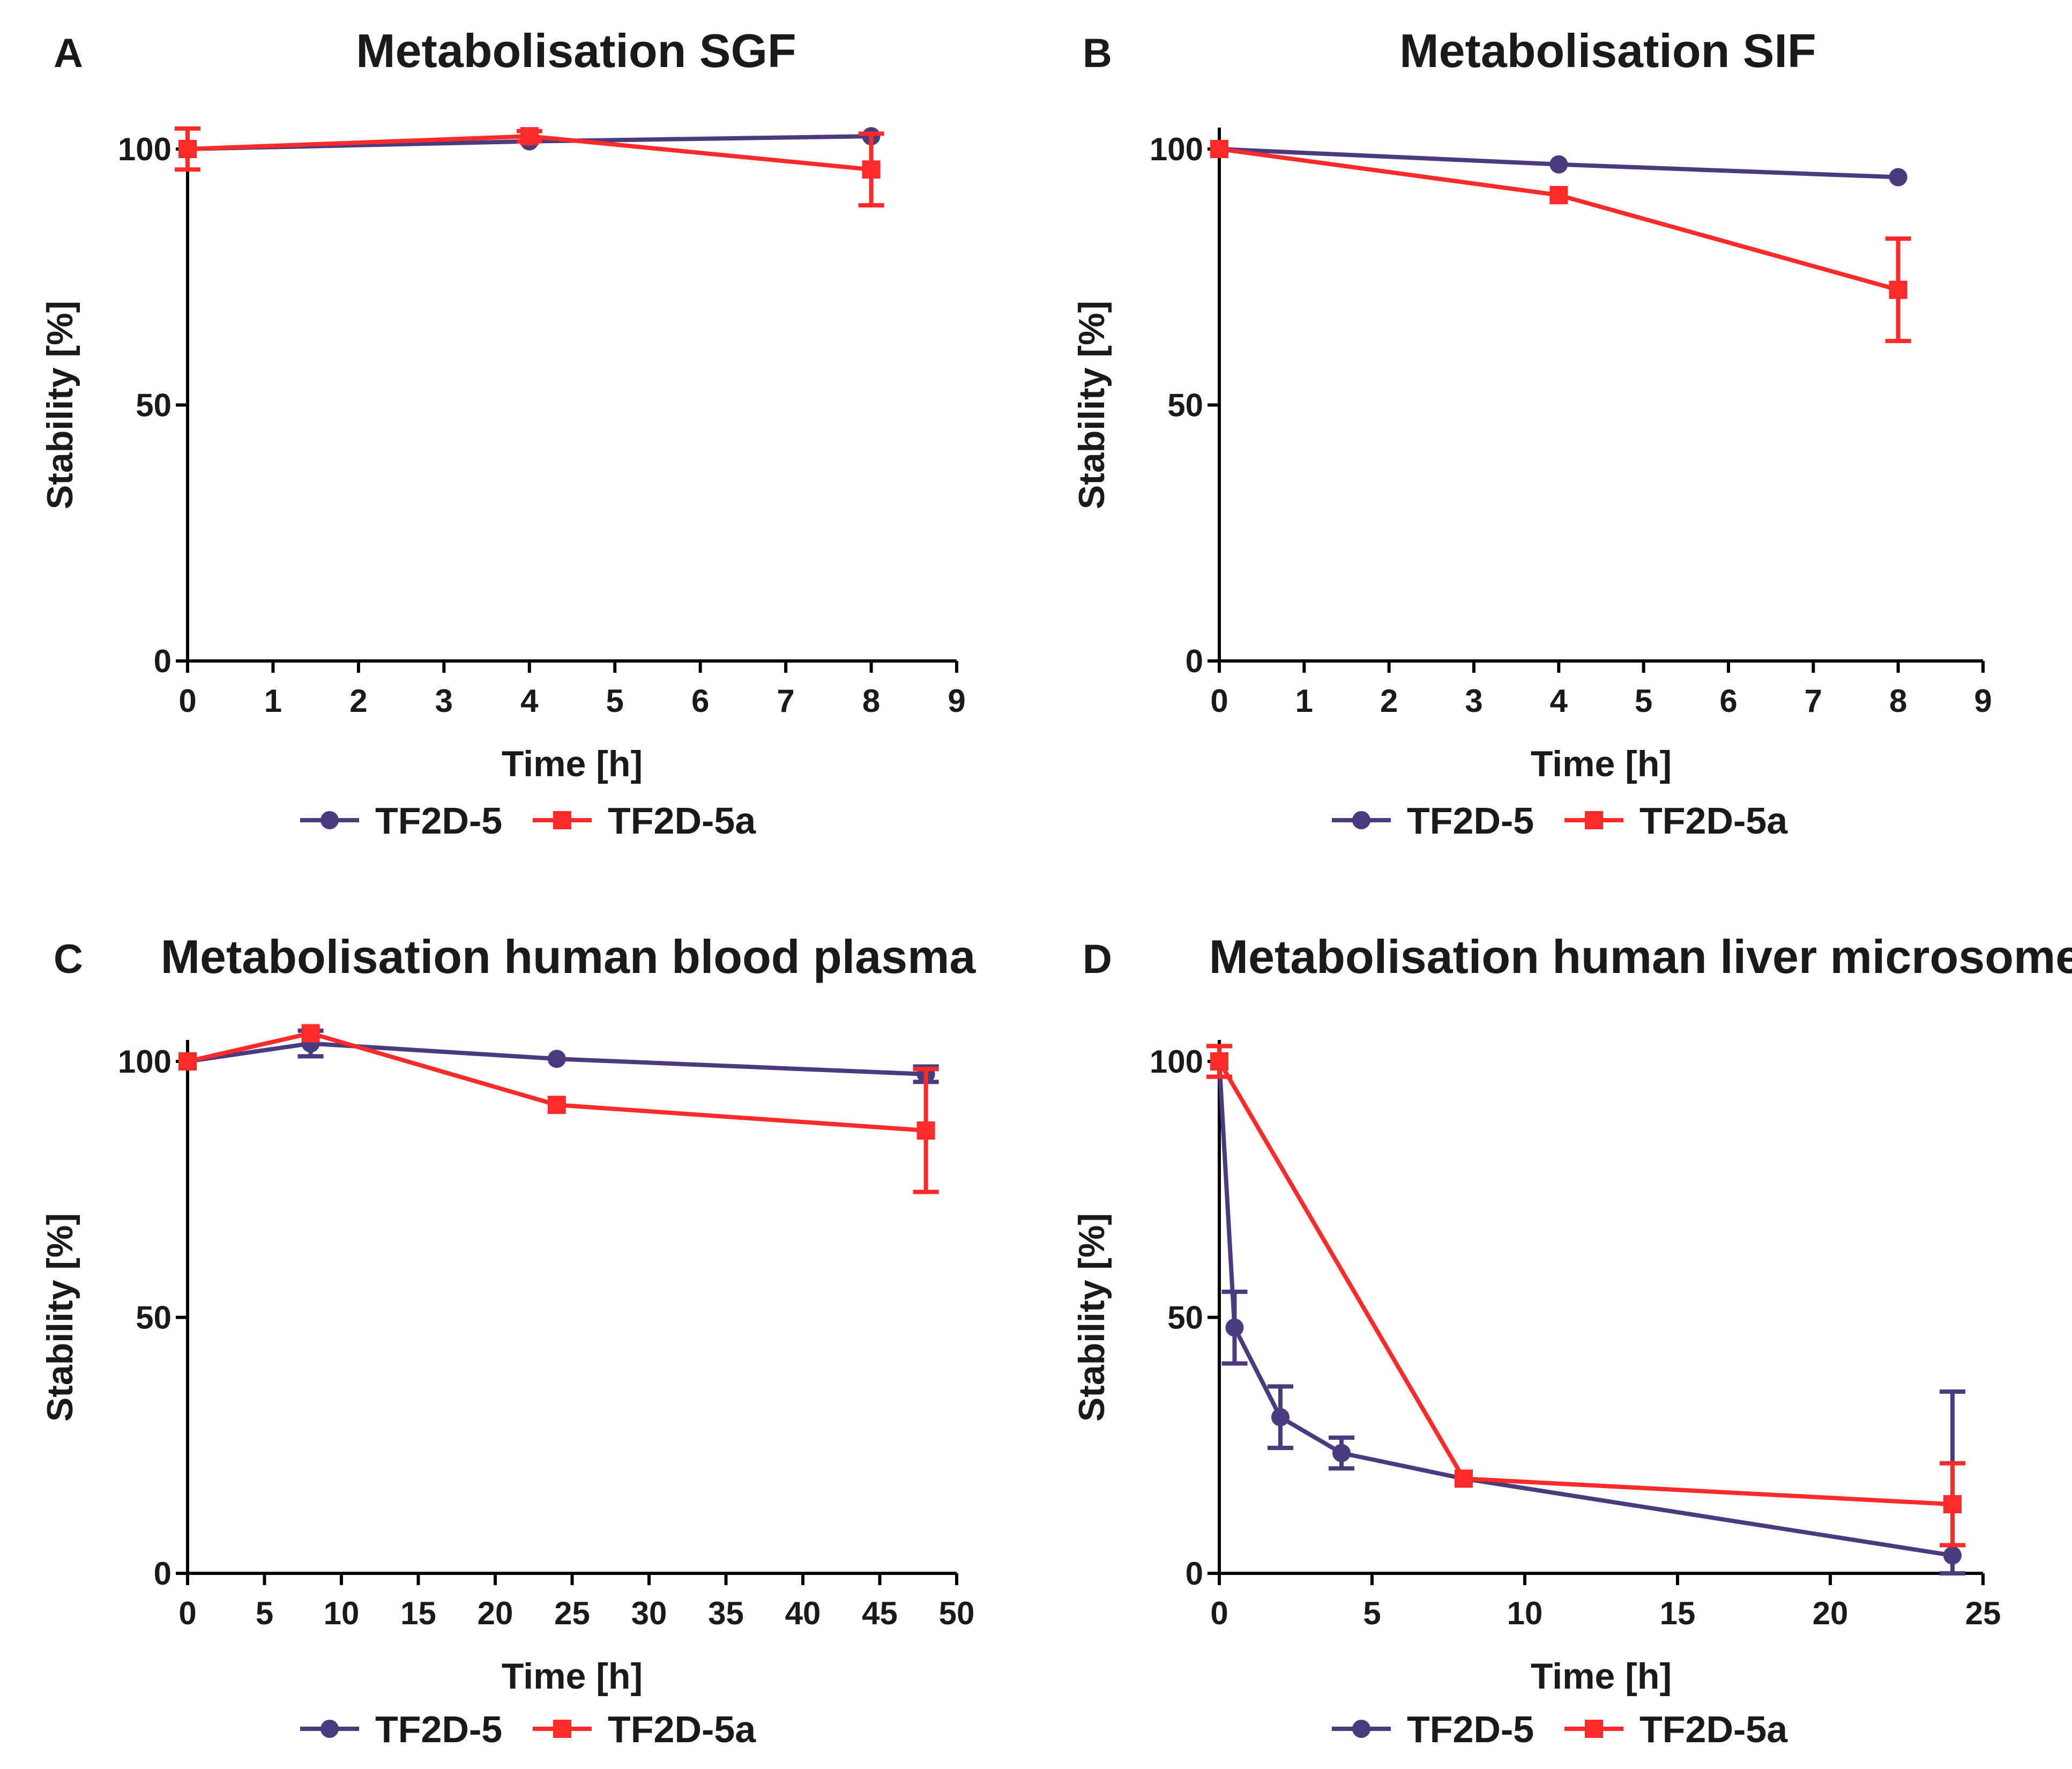  Describe the element at coordinates (576, 50) in the screenshot. I see `chart-title: Metabolisation SGF` at that location.